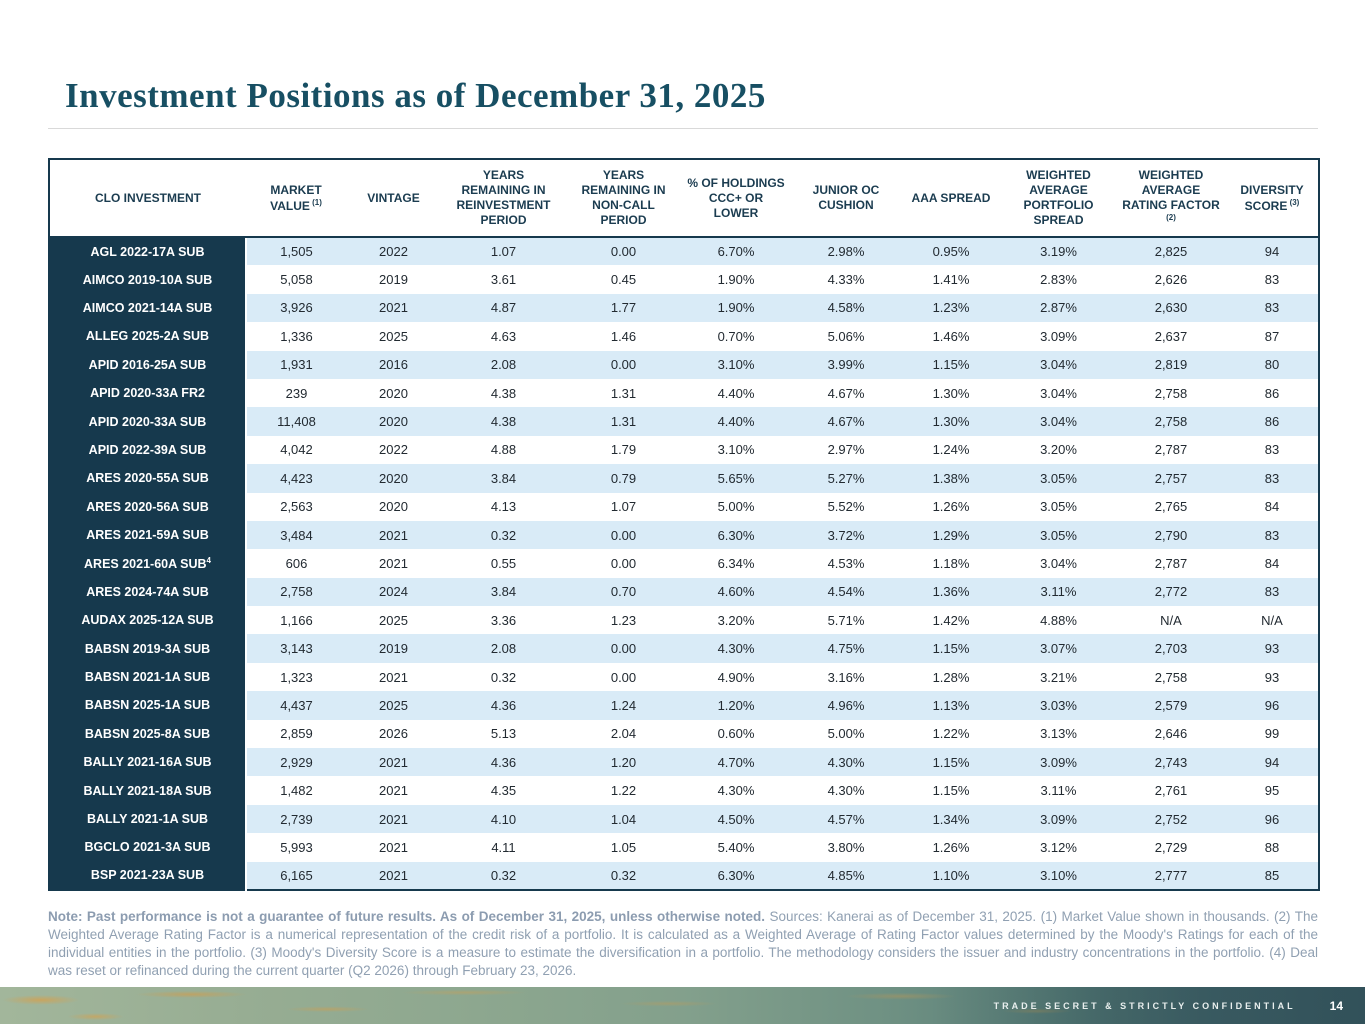 The width and height of the screenshot is (1365, 1024). Describe the element at coordinates (296, 875) in the screenshot. I see `cell: 6,165` at that location.